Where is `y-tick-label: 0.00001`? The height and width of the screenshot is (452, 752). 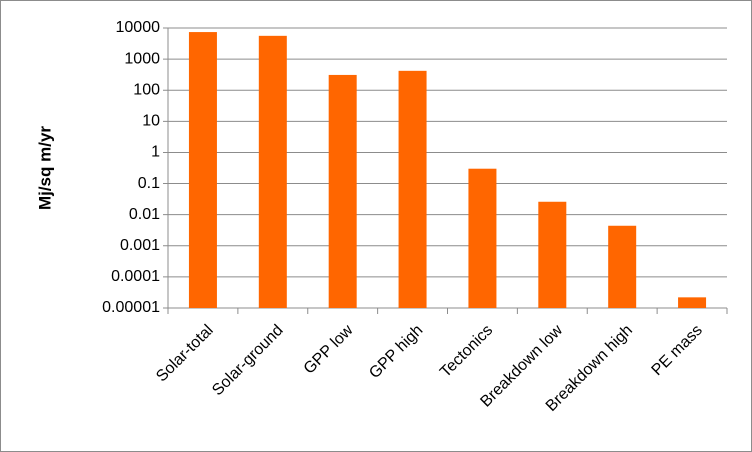
y-tick-label: 0.00001 is located at coordinates (131, 307).